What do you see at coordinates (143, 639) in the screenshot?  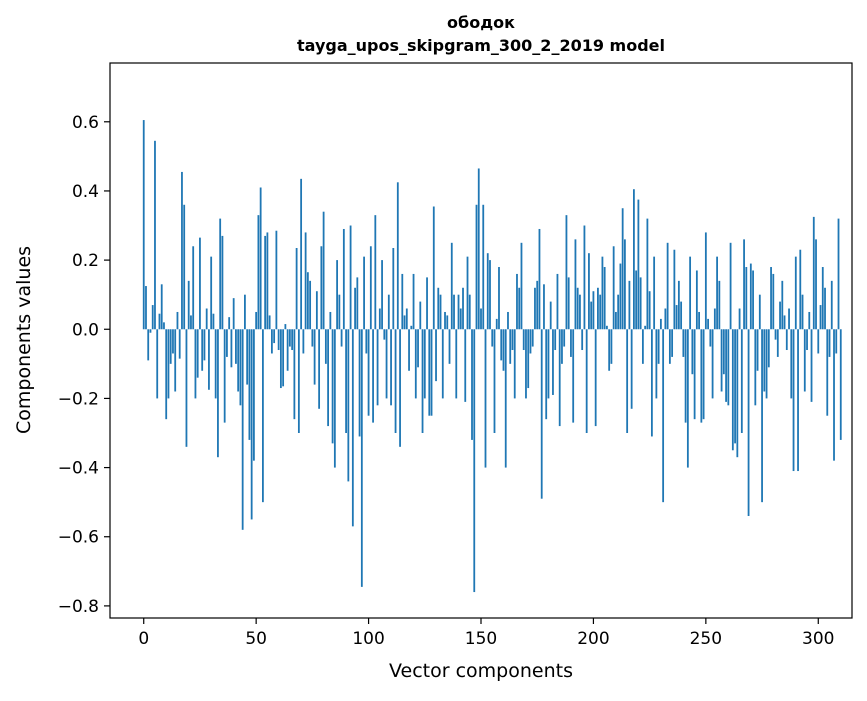 I see `x-tick-label: 0` at bounding box center [143, 639].